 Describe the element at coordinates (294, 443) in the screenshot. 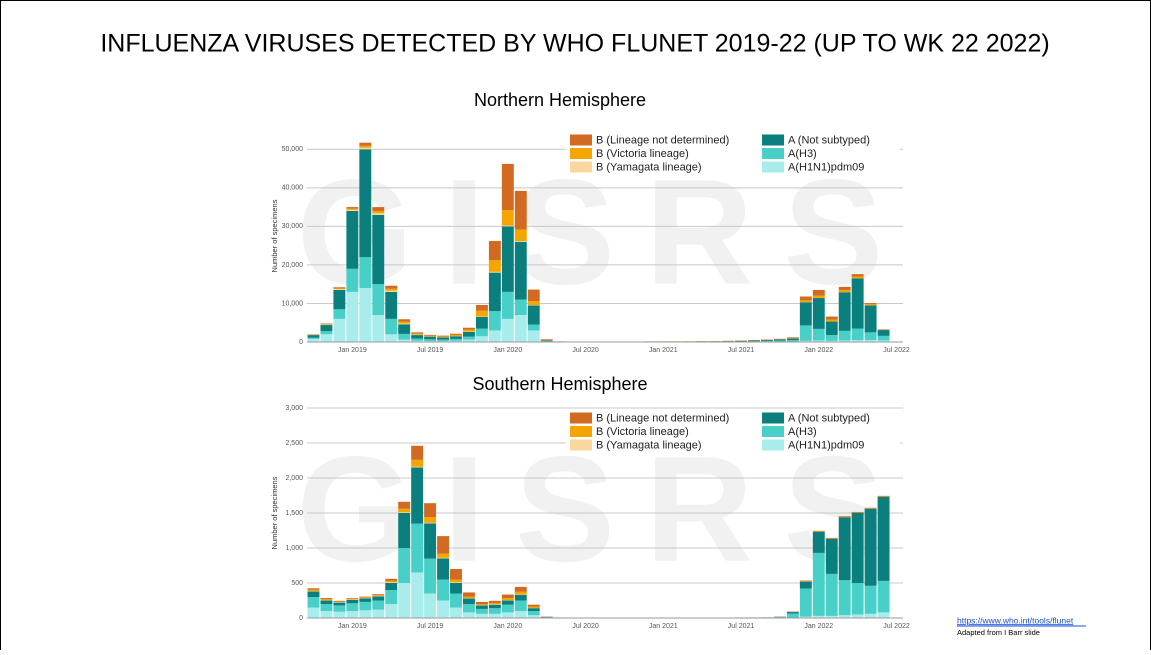

I see `y-tick-label: 2,500` at that location.